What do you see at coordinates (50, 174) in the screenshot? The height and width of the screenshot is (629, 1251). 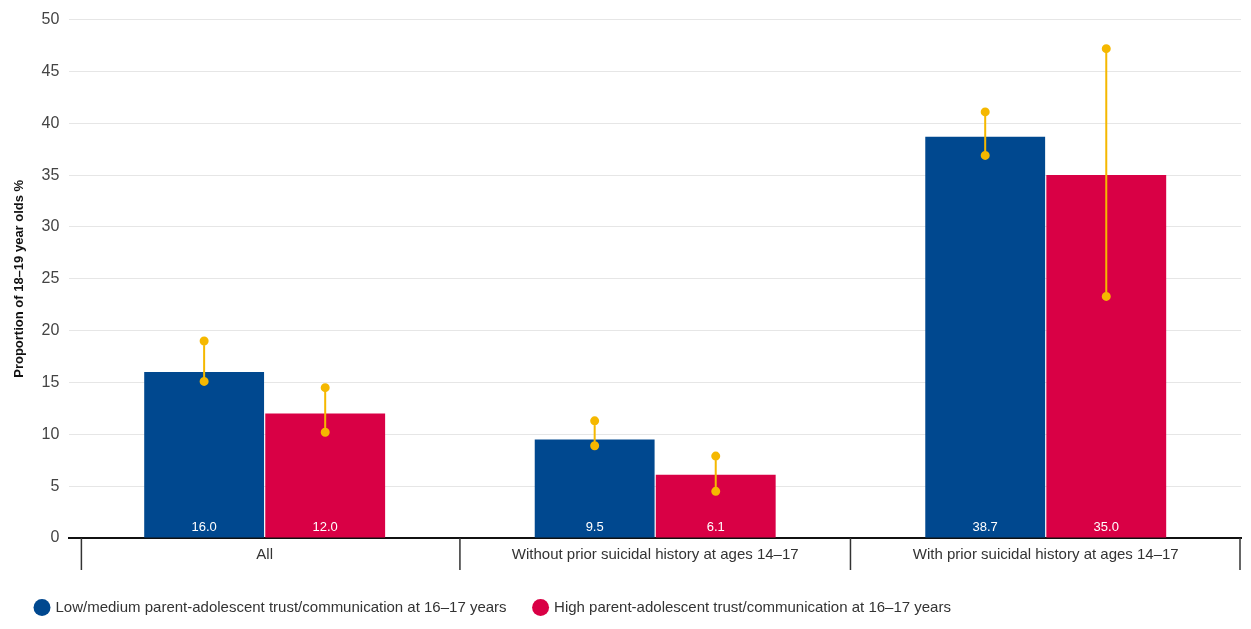 I see `y-tick-label: 35` at bounding box center [50, 174].